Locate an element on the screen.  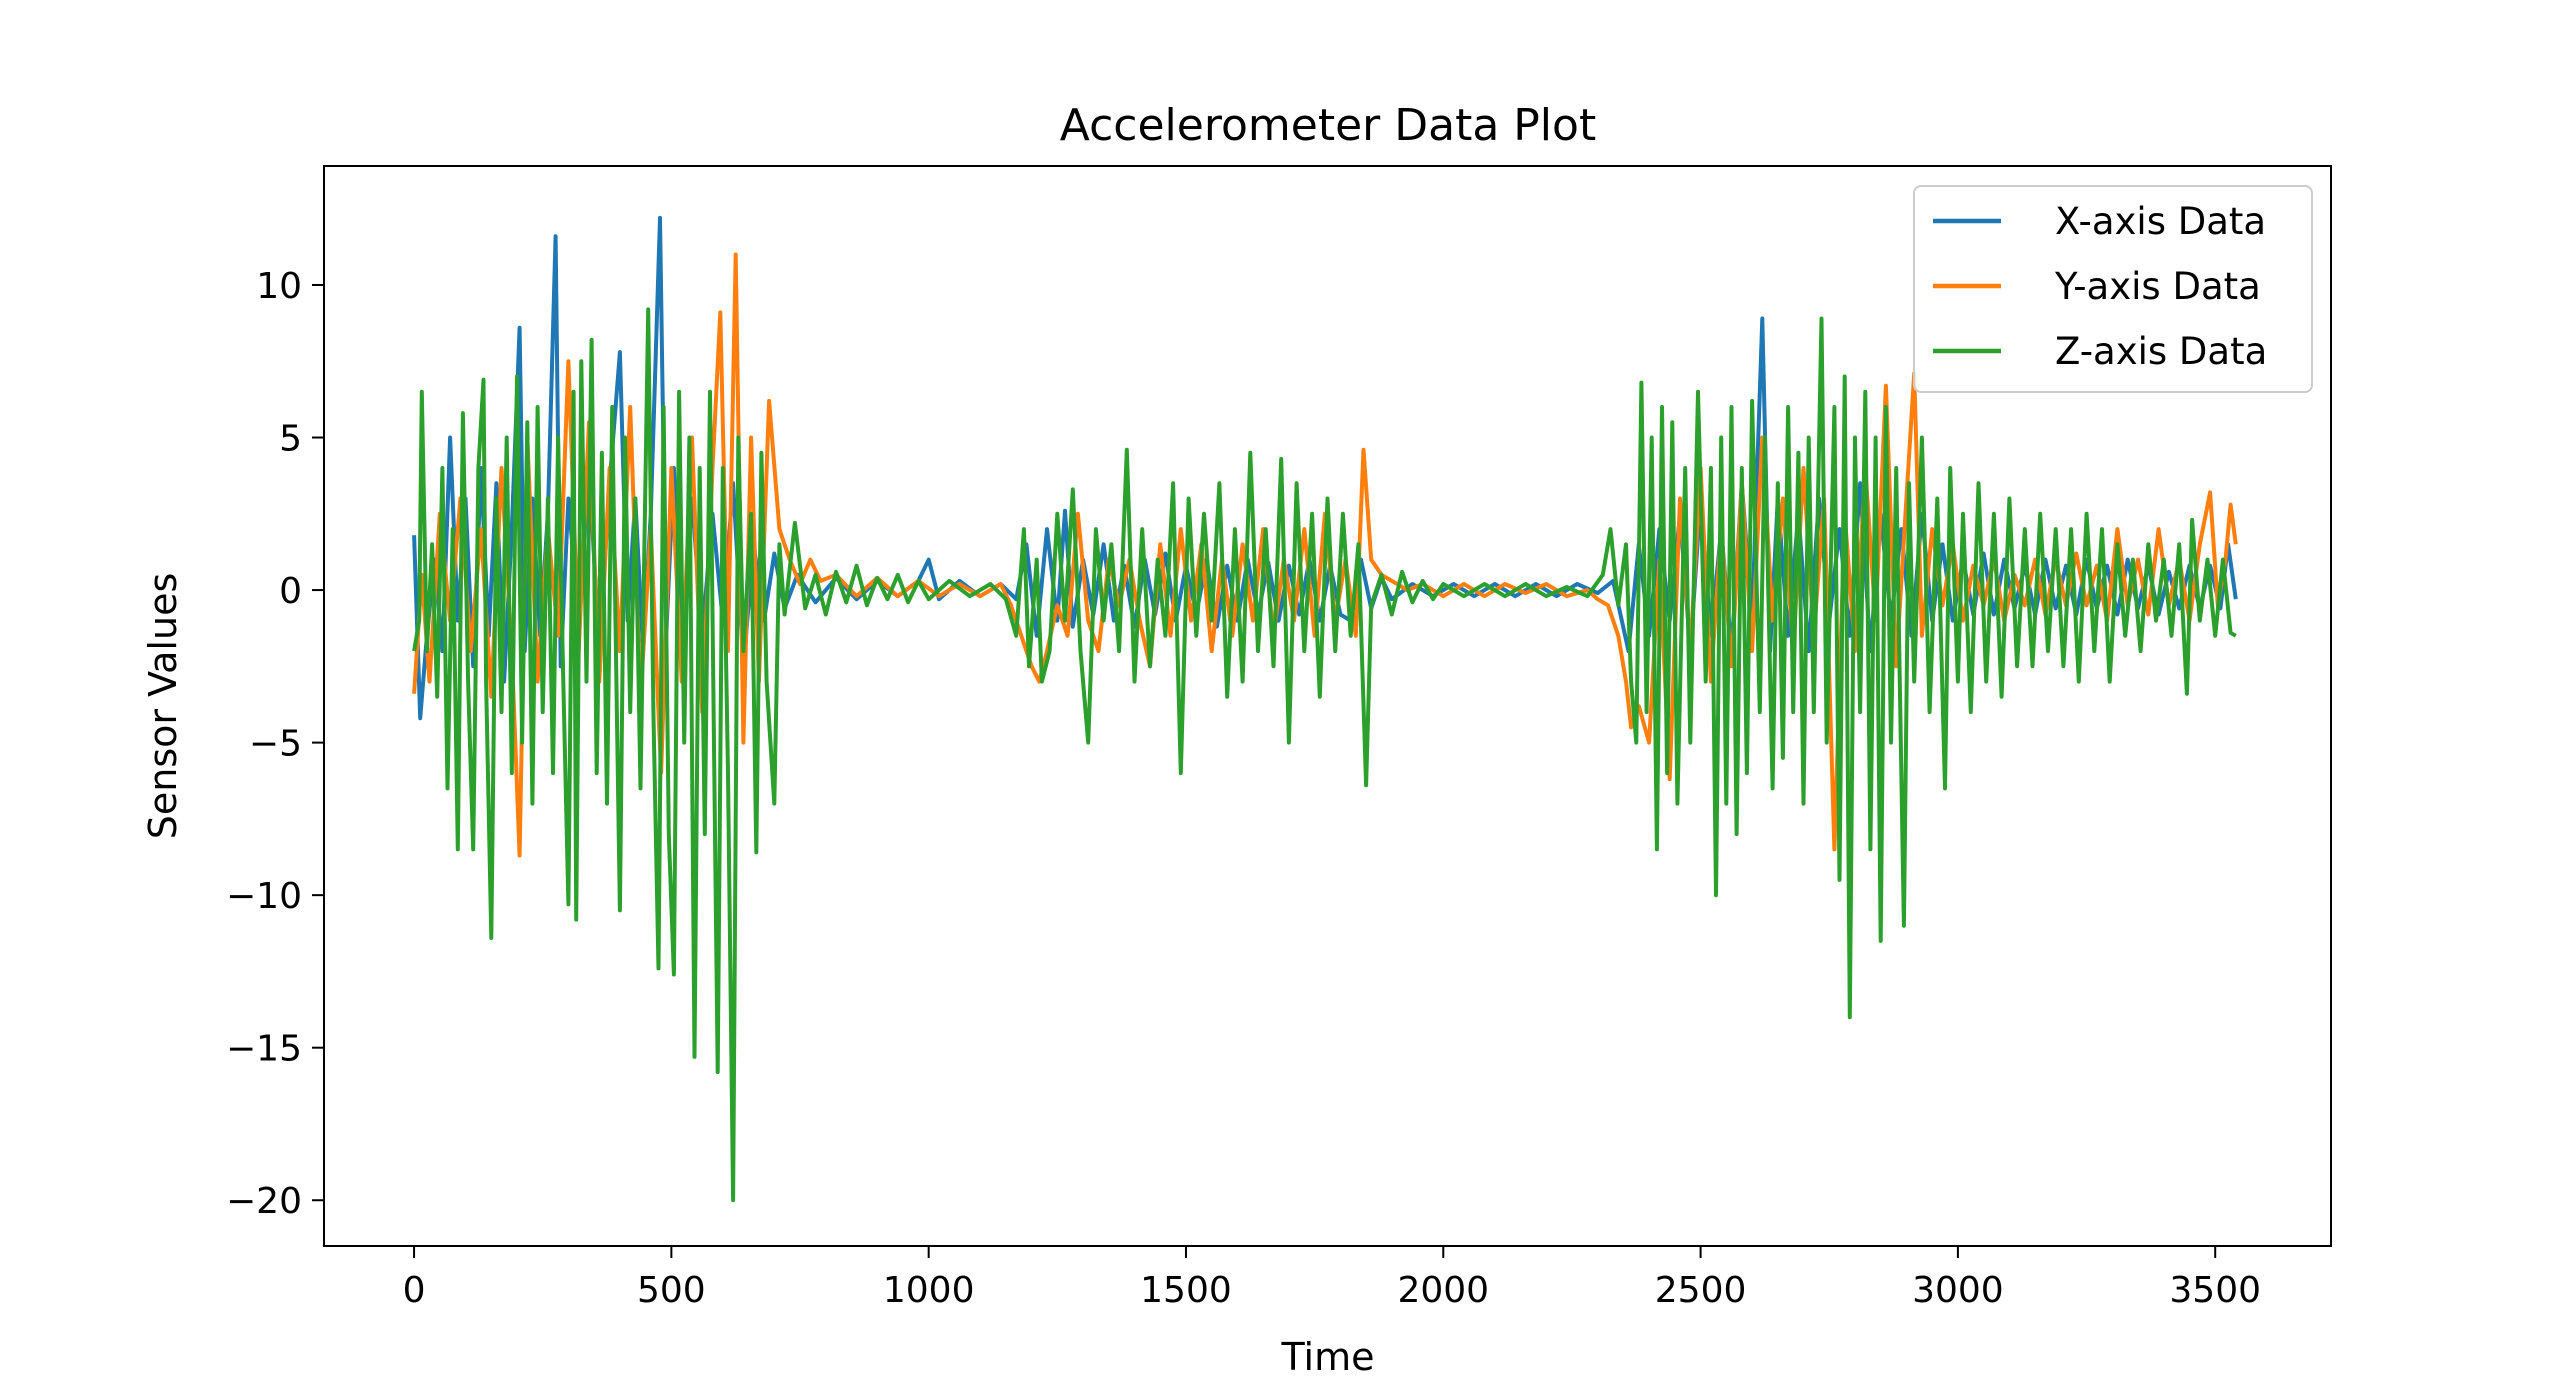
x-tick-label: 3000 is located at coordinates (1958, 1290).